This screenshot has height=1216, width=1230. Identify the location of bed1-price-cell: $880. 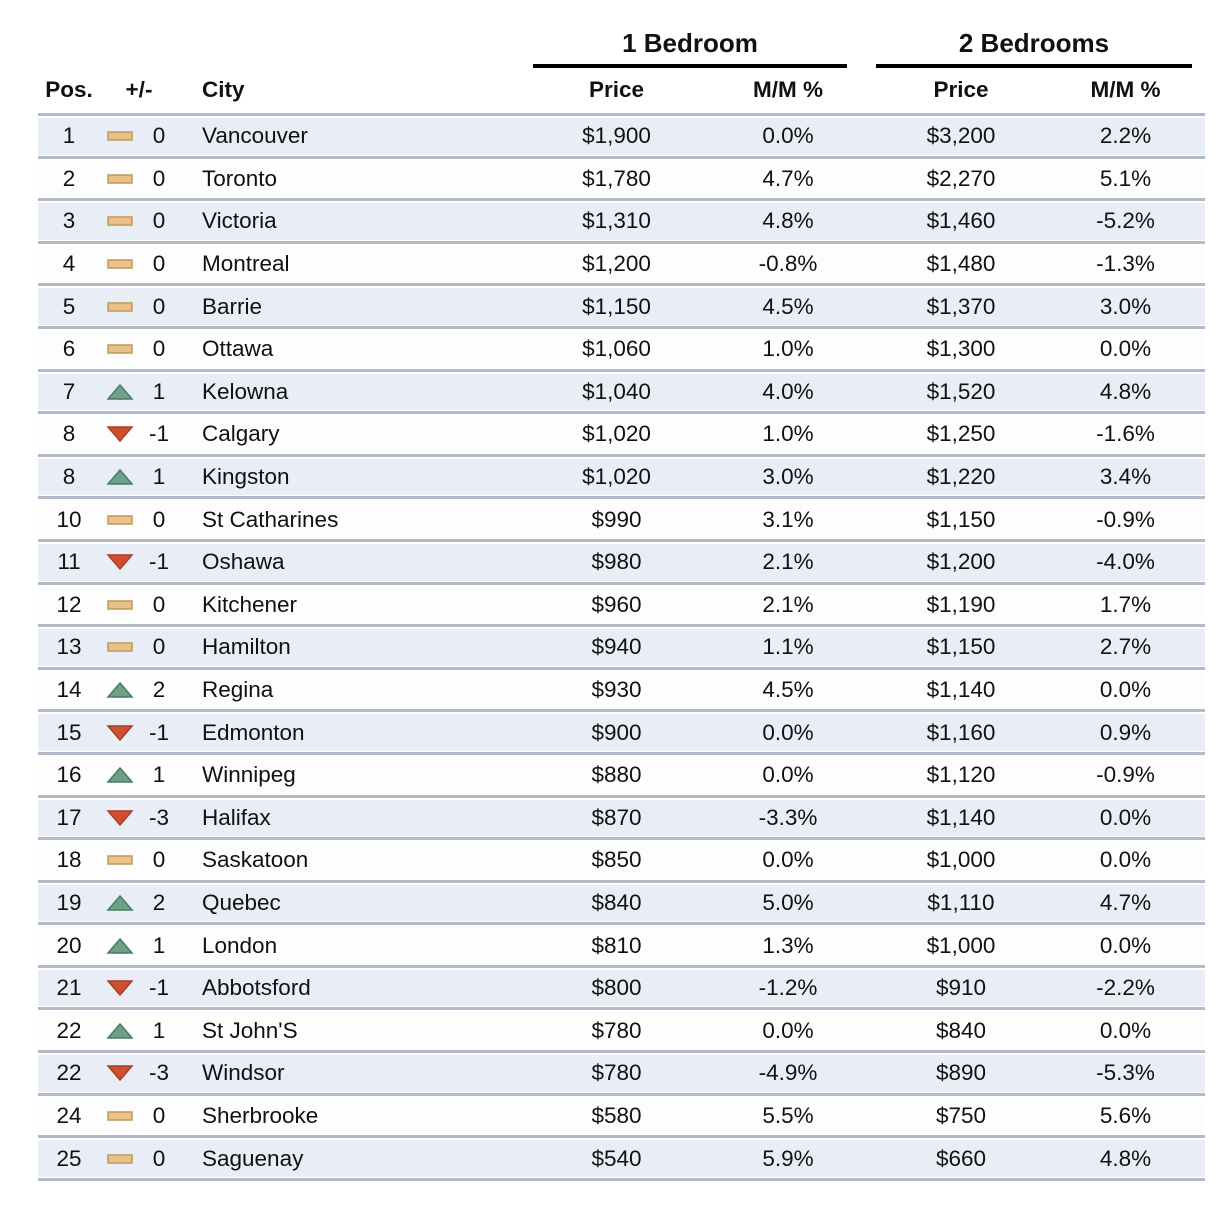
(616, 775).